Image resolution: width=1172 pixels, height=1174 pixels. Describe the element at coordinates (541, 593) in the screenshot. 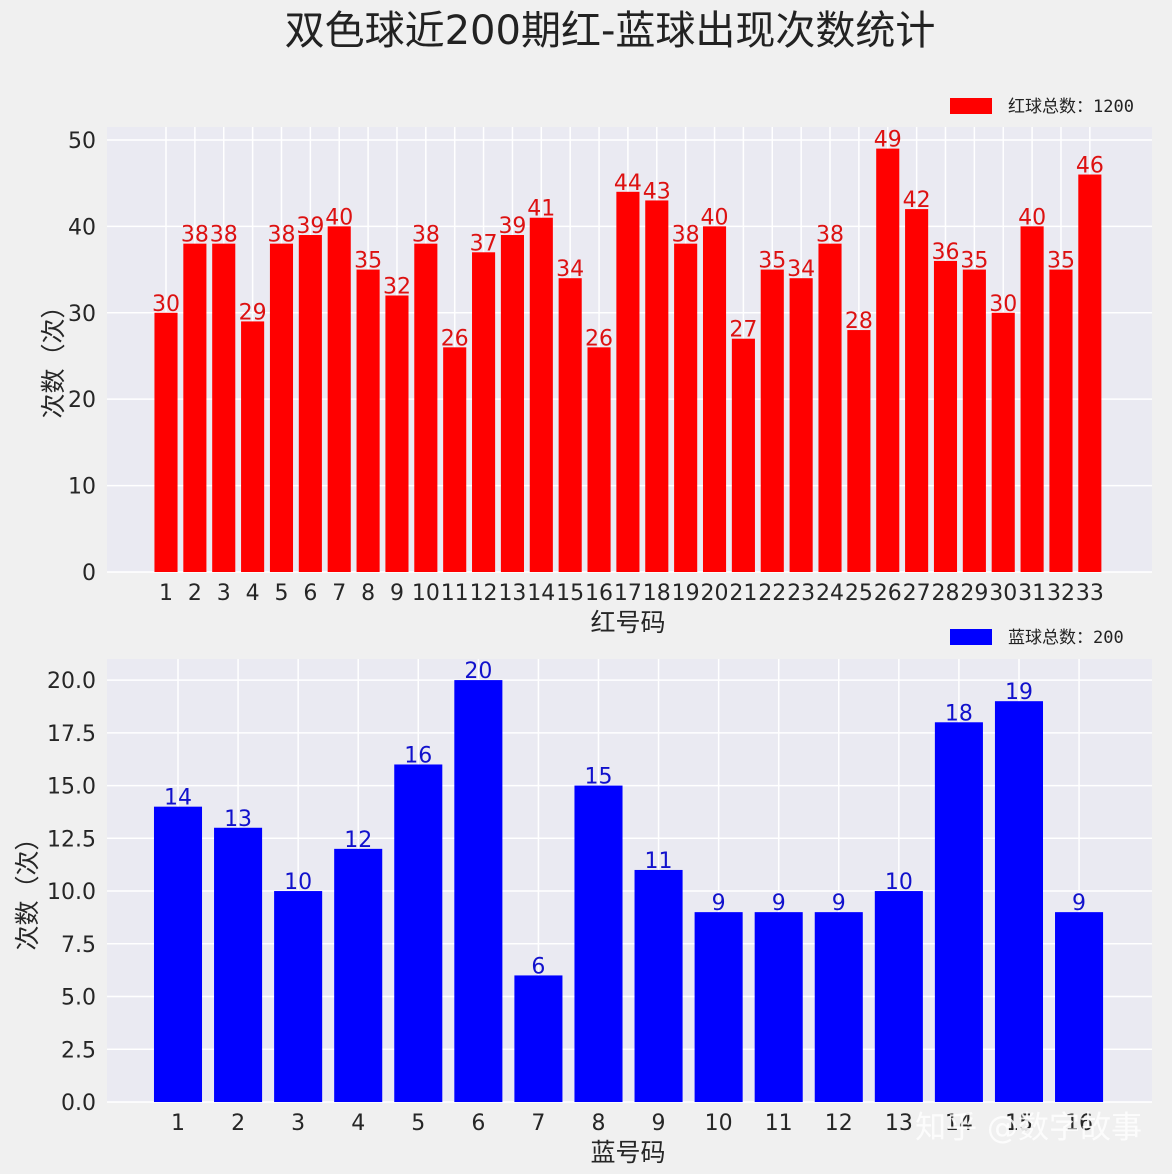

I see `red-x-tick-label: 14` at that location.